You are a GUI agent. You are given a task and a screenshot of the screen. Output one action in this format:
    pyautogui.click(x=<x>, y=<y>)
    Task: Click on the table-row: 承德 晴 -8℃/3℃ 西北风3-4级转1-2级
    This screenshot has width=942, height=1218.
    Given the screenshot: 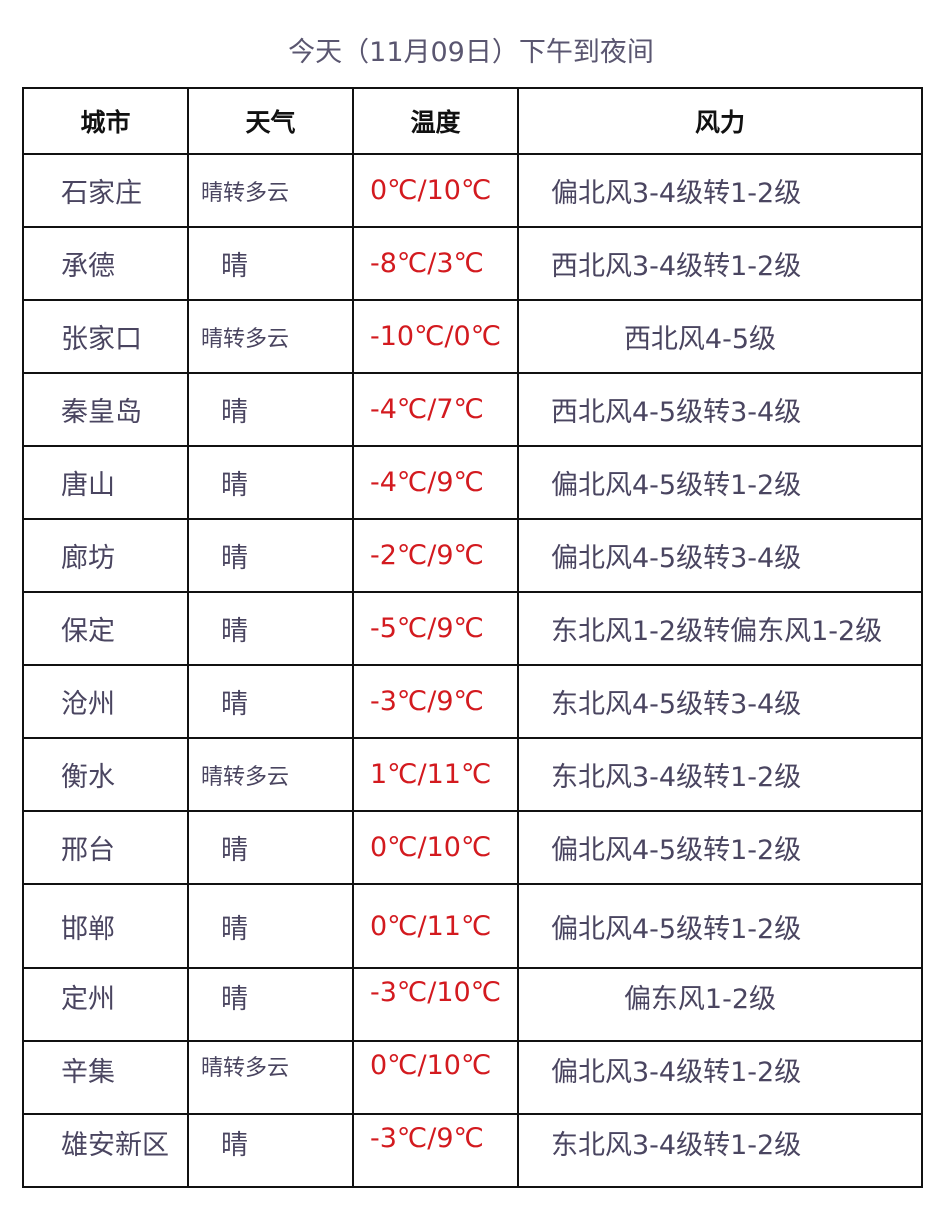 What is the action you would take?
    pyautogui.click(x=472, y=263)
    